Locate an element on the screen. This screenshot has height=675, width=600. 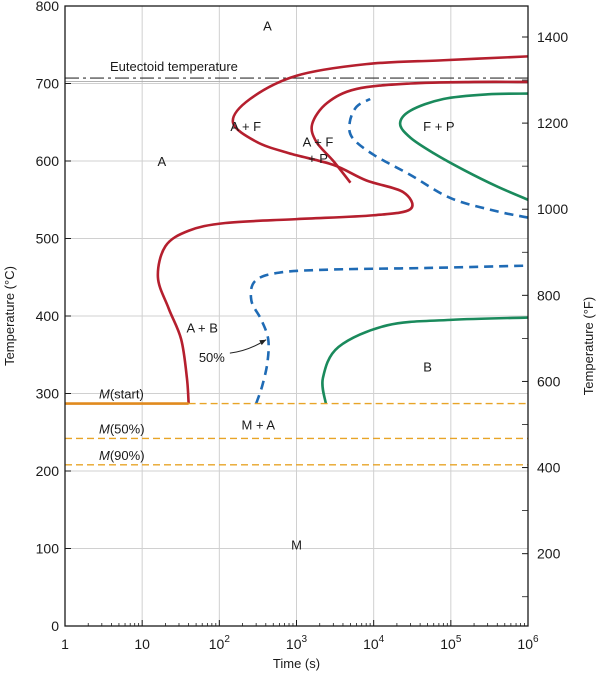
region-m: M is located at coordinates (296, 545).